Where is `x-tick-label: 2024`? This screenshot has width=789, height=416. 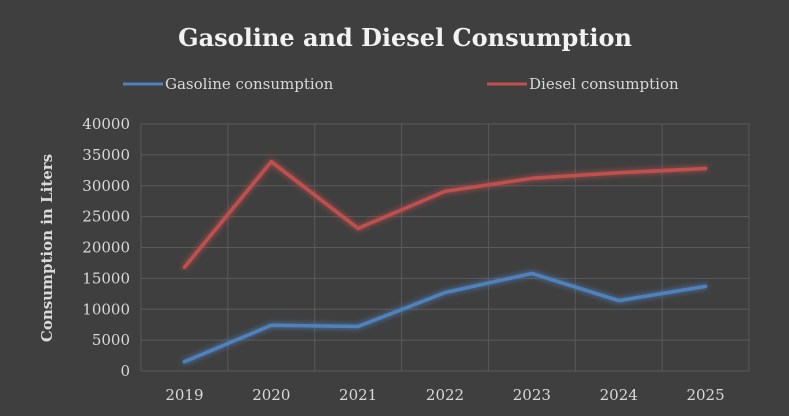
x-tick-label: 2024 is located at coordinates (619, 395).